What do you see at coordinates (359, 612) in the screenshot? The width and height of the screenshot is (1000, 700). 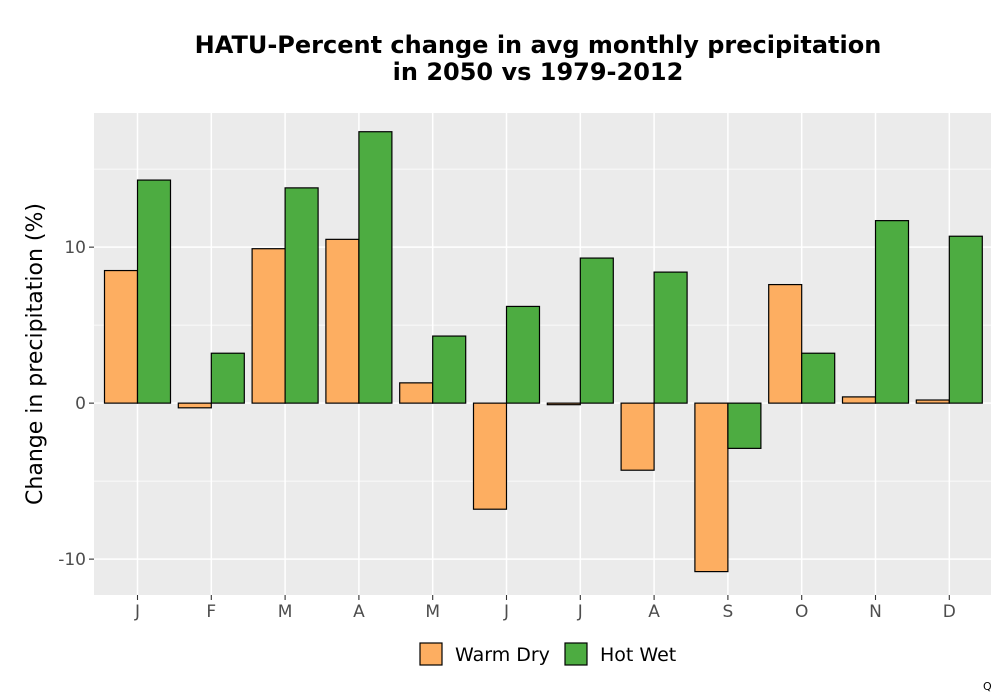 I see `x-tick-label-3: A` at bounding box center [359, 612].